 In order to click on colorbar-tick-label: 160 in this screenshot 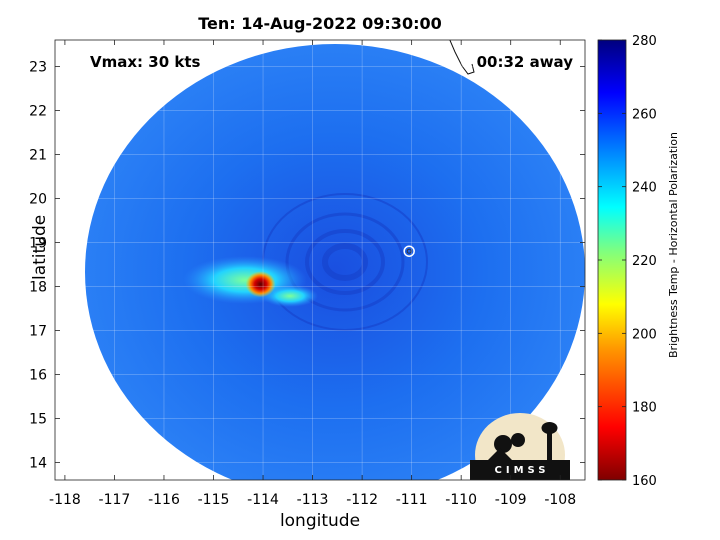, I will do `click(644, 481)`.